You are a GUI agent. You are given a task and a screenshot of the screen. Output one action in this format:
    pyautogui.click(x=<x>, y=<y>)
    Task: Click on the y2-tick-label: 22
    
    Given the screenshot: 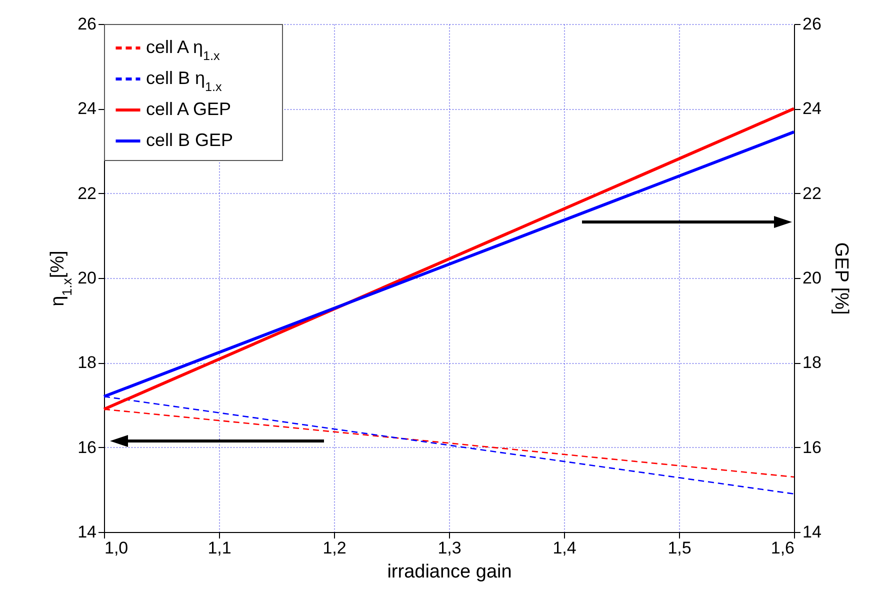 What is the action you would take?
    pyautogui.click(x=812, y=193)
    